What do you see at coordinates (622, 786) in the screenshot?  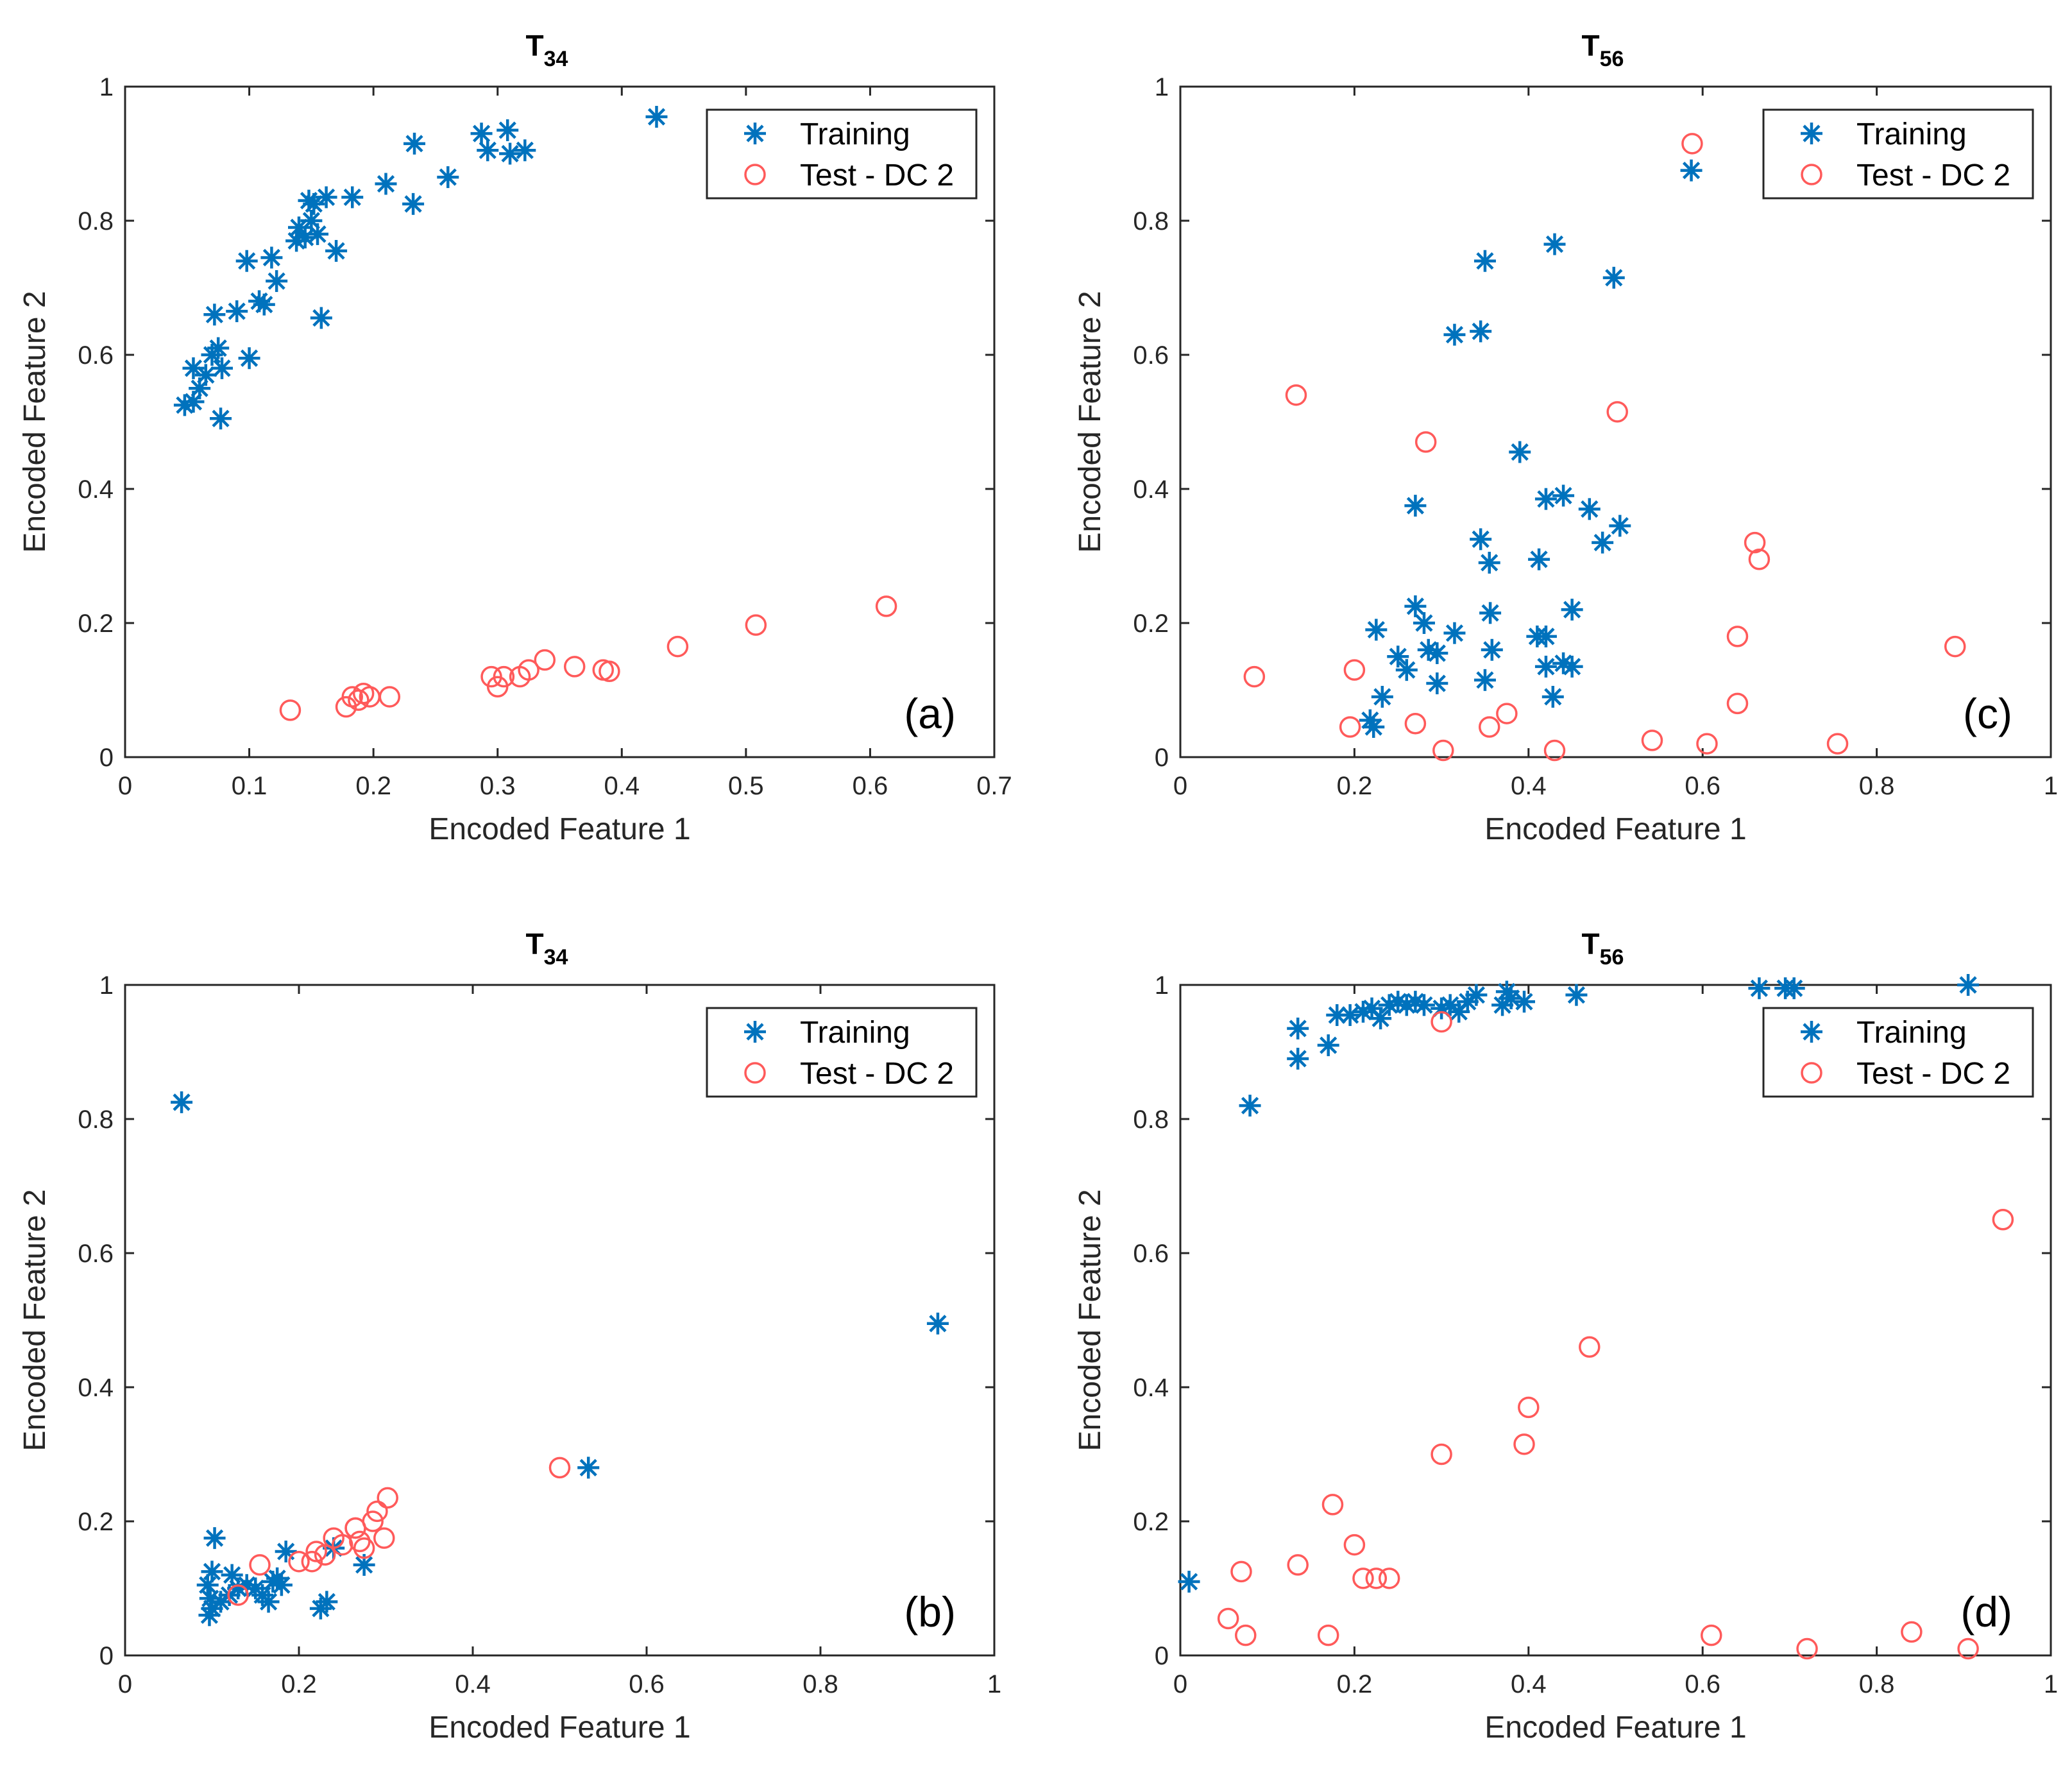 I see `x-tick-label: 0.4` at bounding box center [622, 786].